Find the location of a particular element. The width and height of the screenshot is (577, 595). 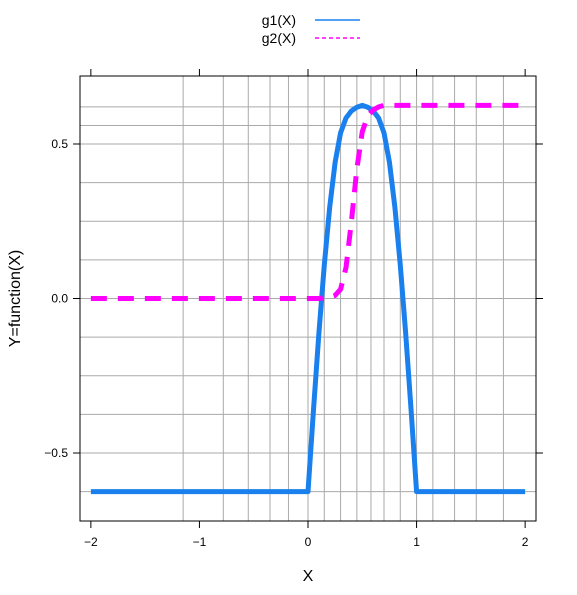

y-tick-label-0: −0.5 is located at coordinates (56, 453).